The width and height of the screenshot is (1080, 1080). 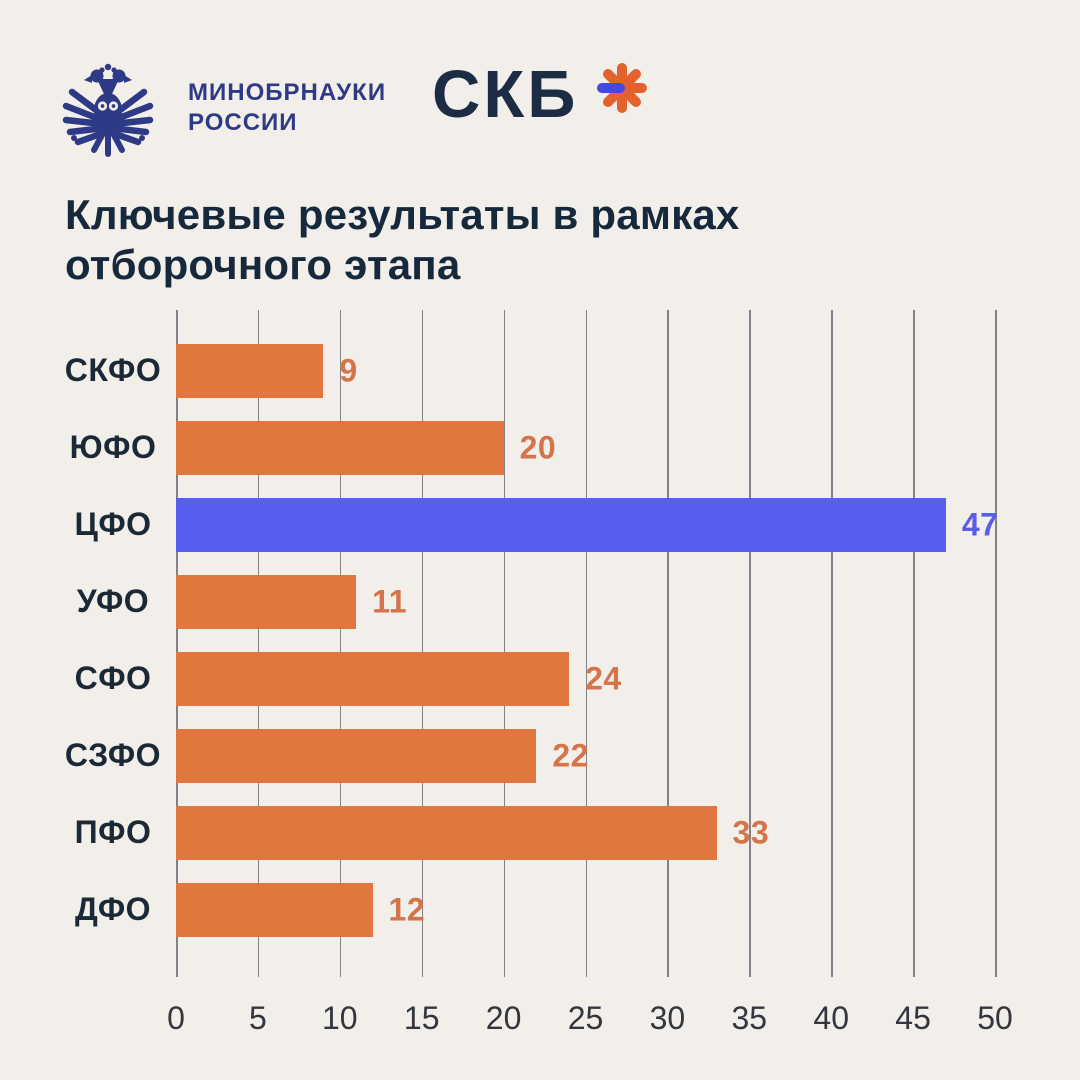 I want to click on category-label: СКФО, so click(x=113, y=370).